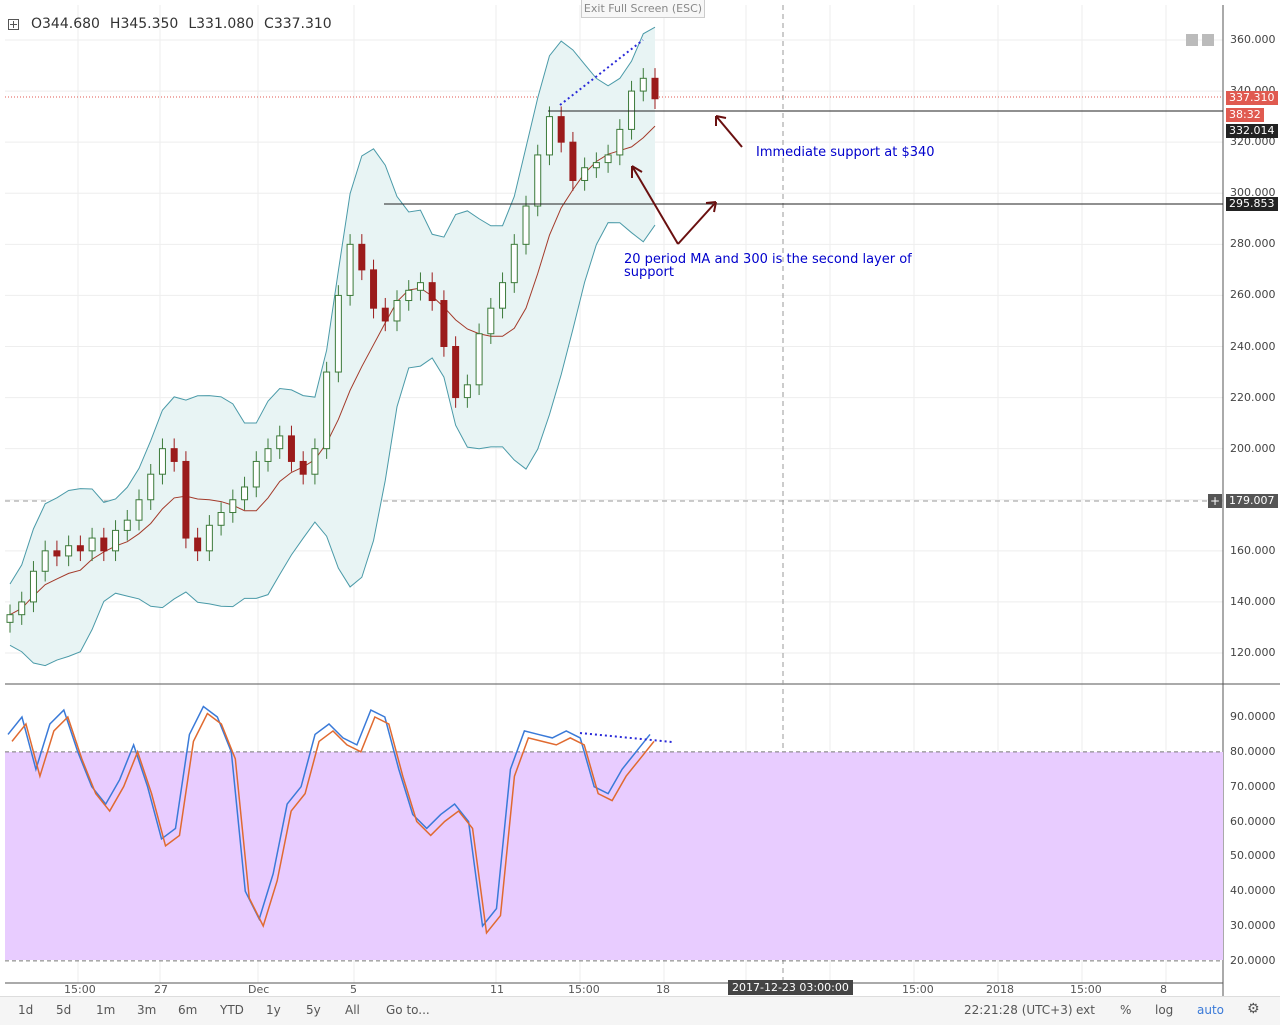  Describe the element at coordinates (313, 1010) in the screenshot. I see `range-button-5y: 5y` at that location.